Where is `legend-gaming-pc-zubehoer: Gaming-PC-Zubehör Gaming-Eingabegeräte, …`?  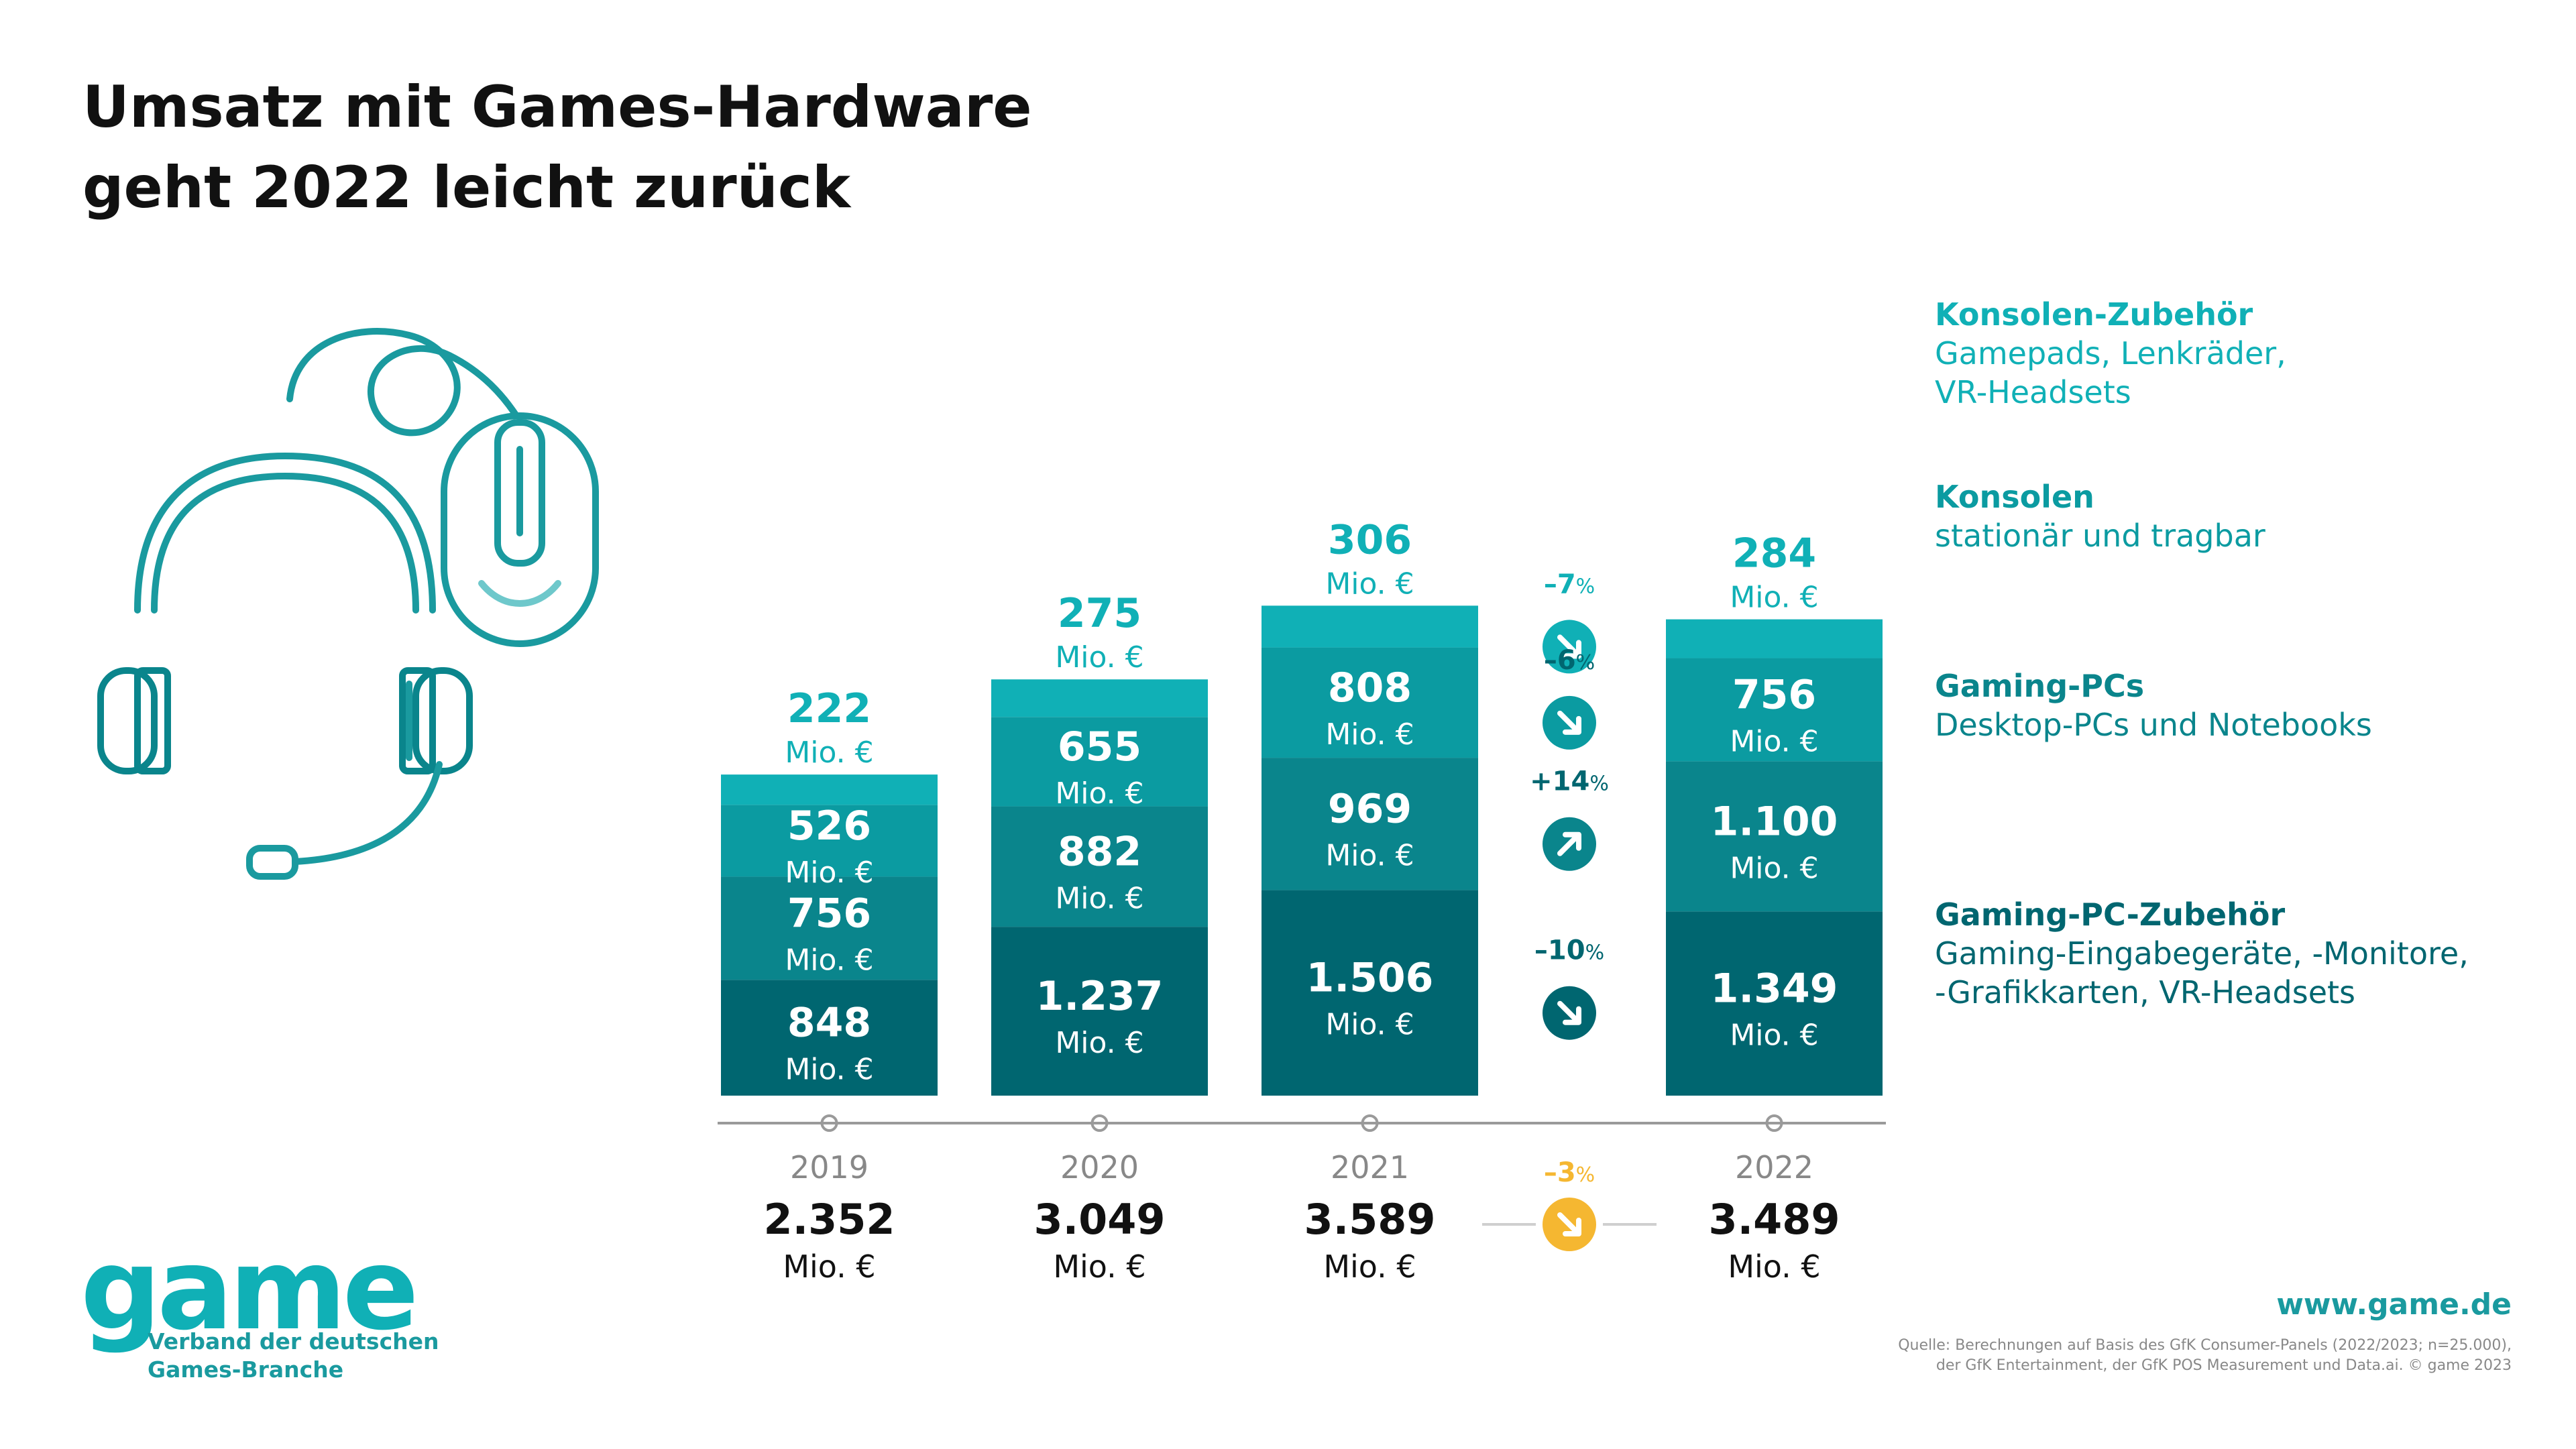
legend-gaming-pc-zubehoer: Gaming-PC-Zubehör Gaming-Eingabegeräte, … is located at coordinates (2236, 954).